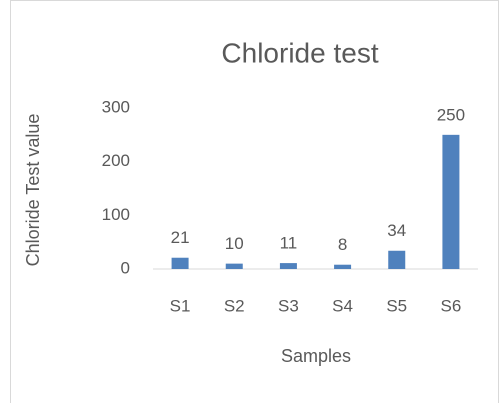  What do you see at coordinates (33, 190) in the screenshot?
I see `y-axis-title: Chloride Test value` at bounding box center [33, 190].